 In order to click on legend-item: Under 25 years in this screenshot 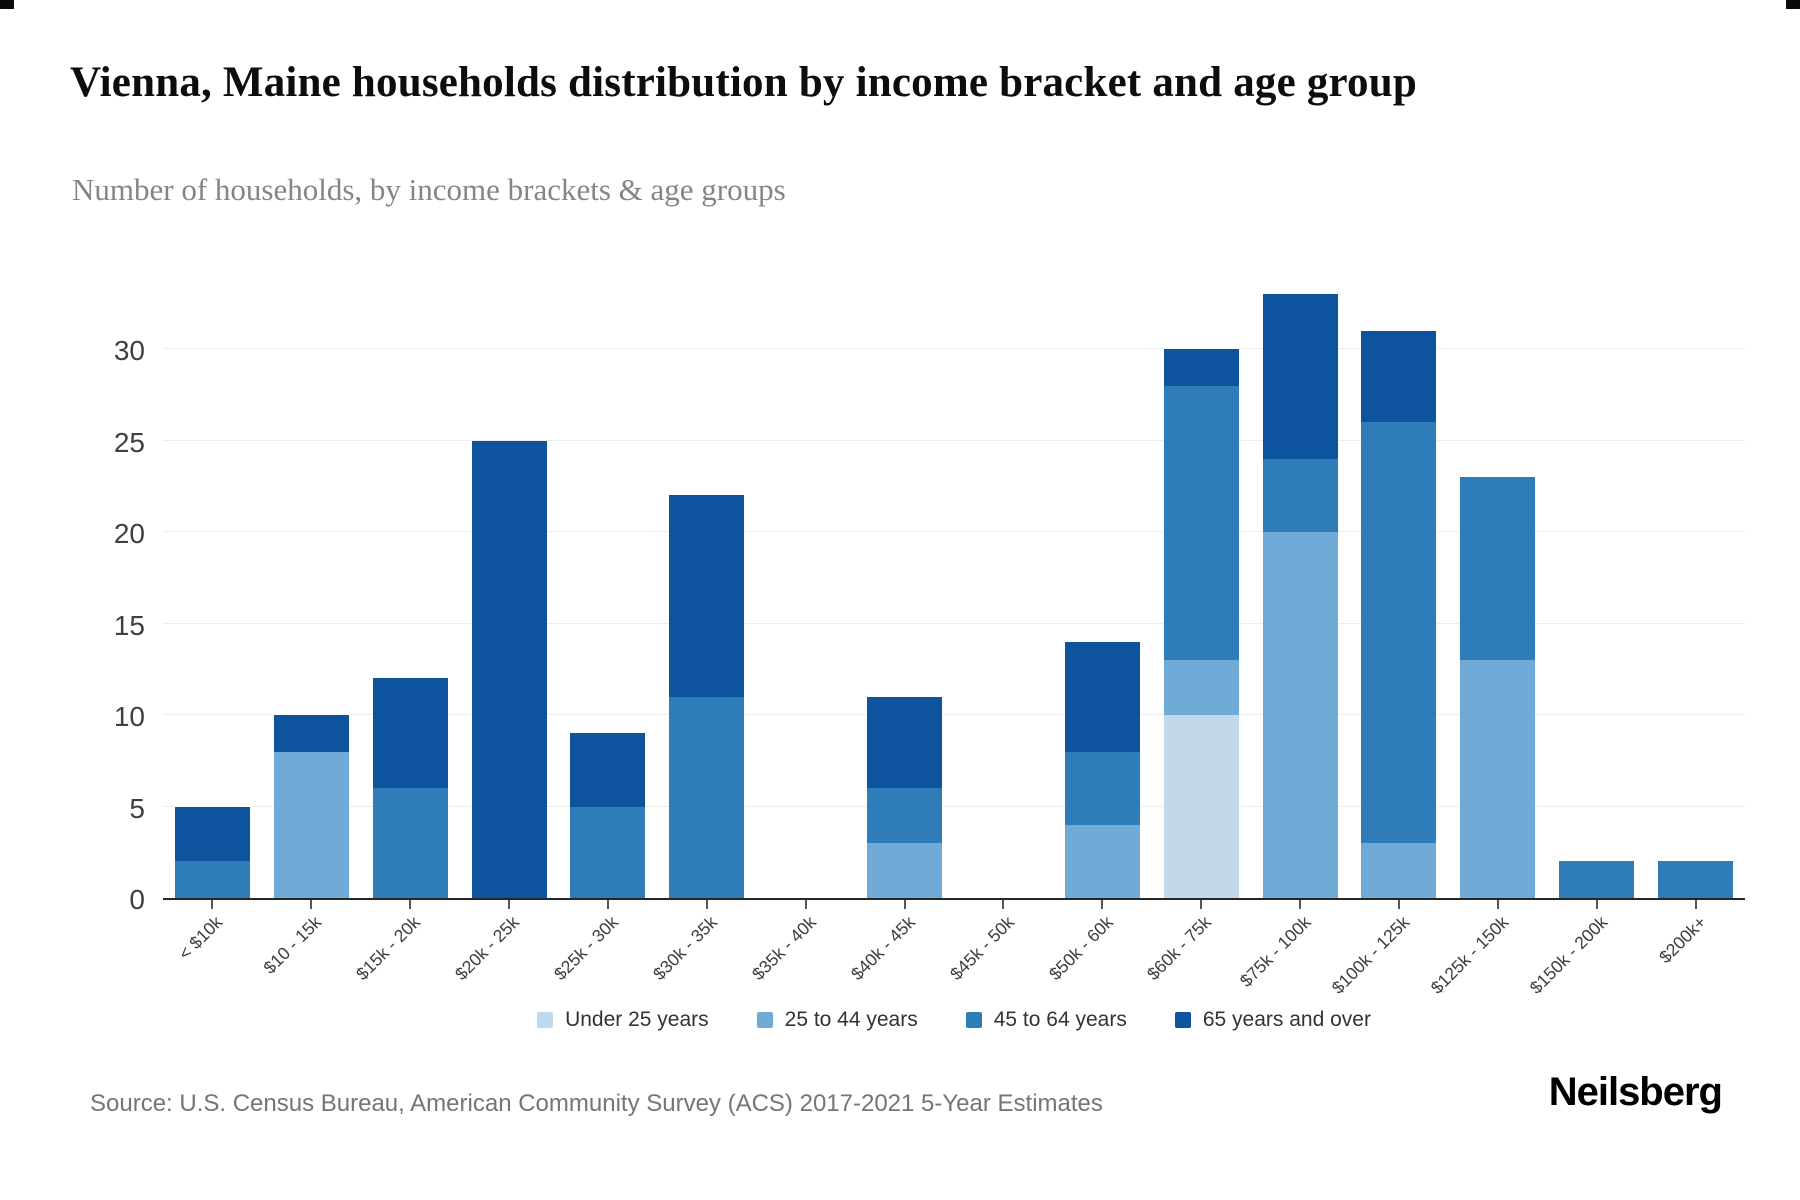, I will do `click(623, 1020)`.